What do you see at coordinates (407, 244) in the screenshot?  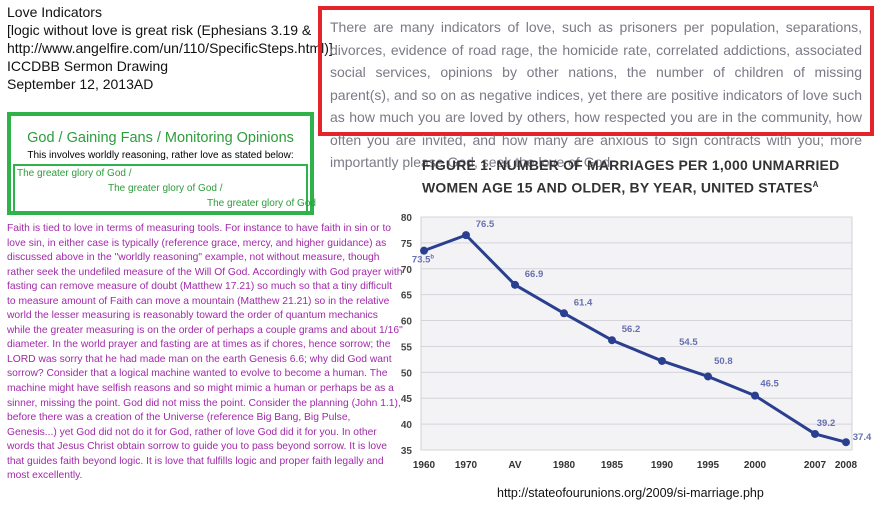 I see `y-tick-label: 75` at bounding box center [407, 244].